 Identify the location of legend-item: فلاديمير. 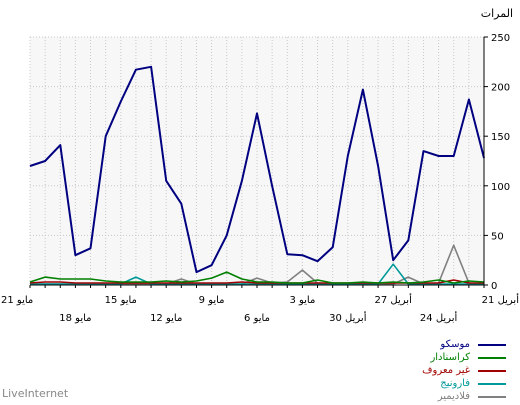
(406, 396).